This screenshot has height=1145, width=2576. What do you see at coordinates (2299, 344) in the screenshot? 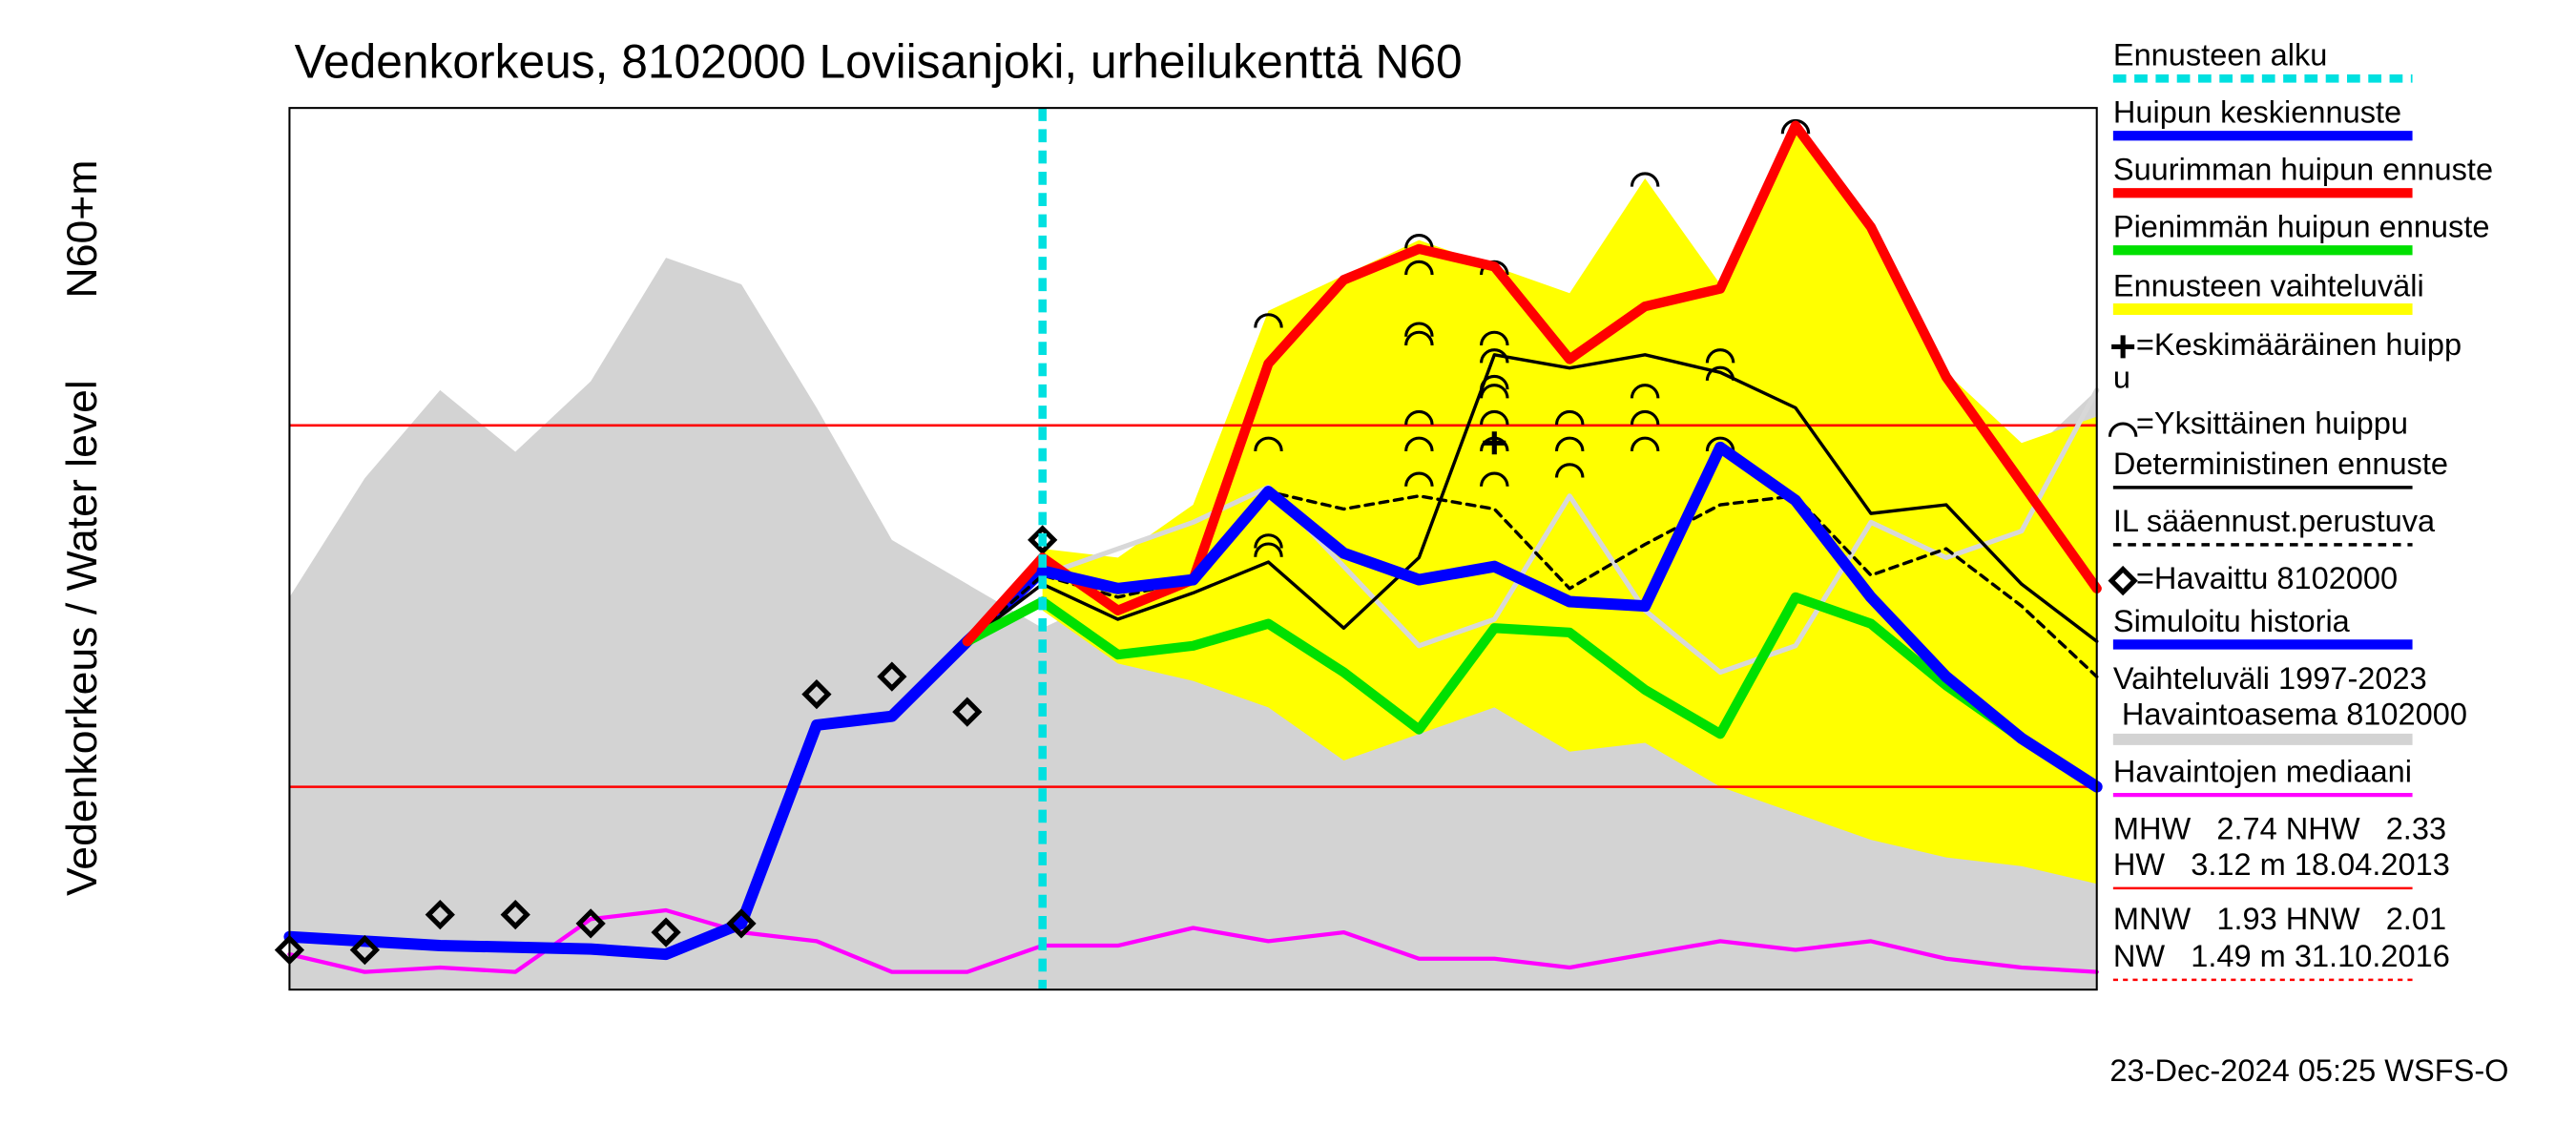
I see `legend-label: =Keskimääräinen huipp` at bounding box center [2299, 344].